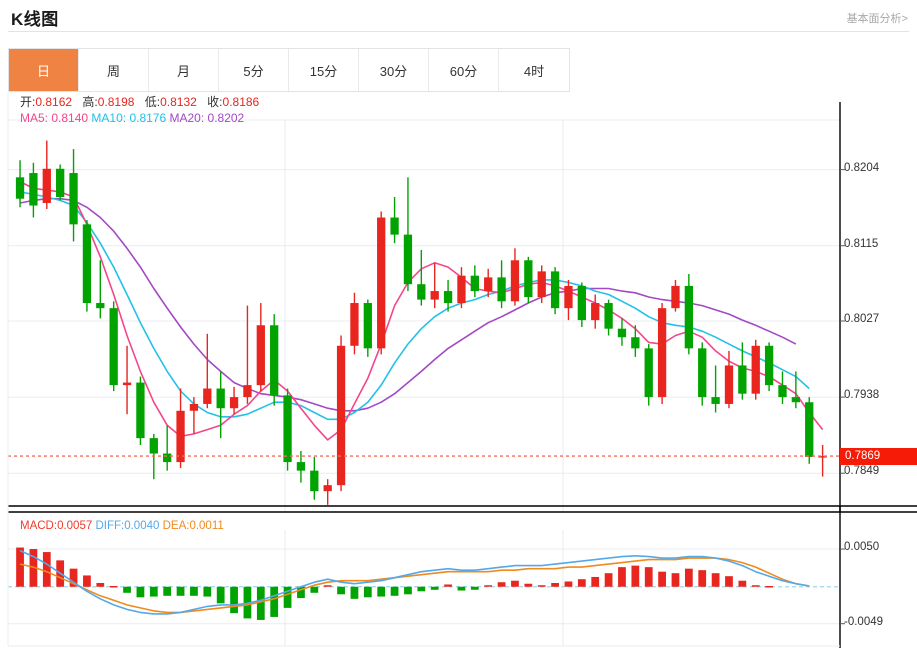 This screenshot has height=648, width=917. What do you see at coordinates (90, 102) in the screenshot?
I see `high-label: 高:` at bounding box center [90, 102].